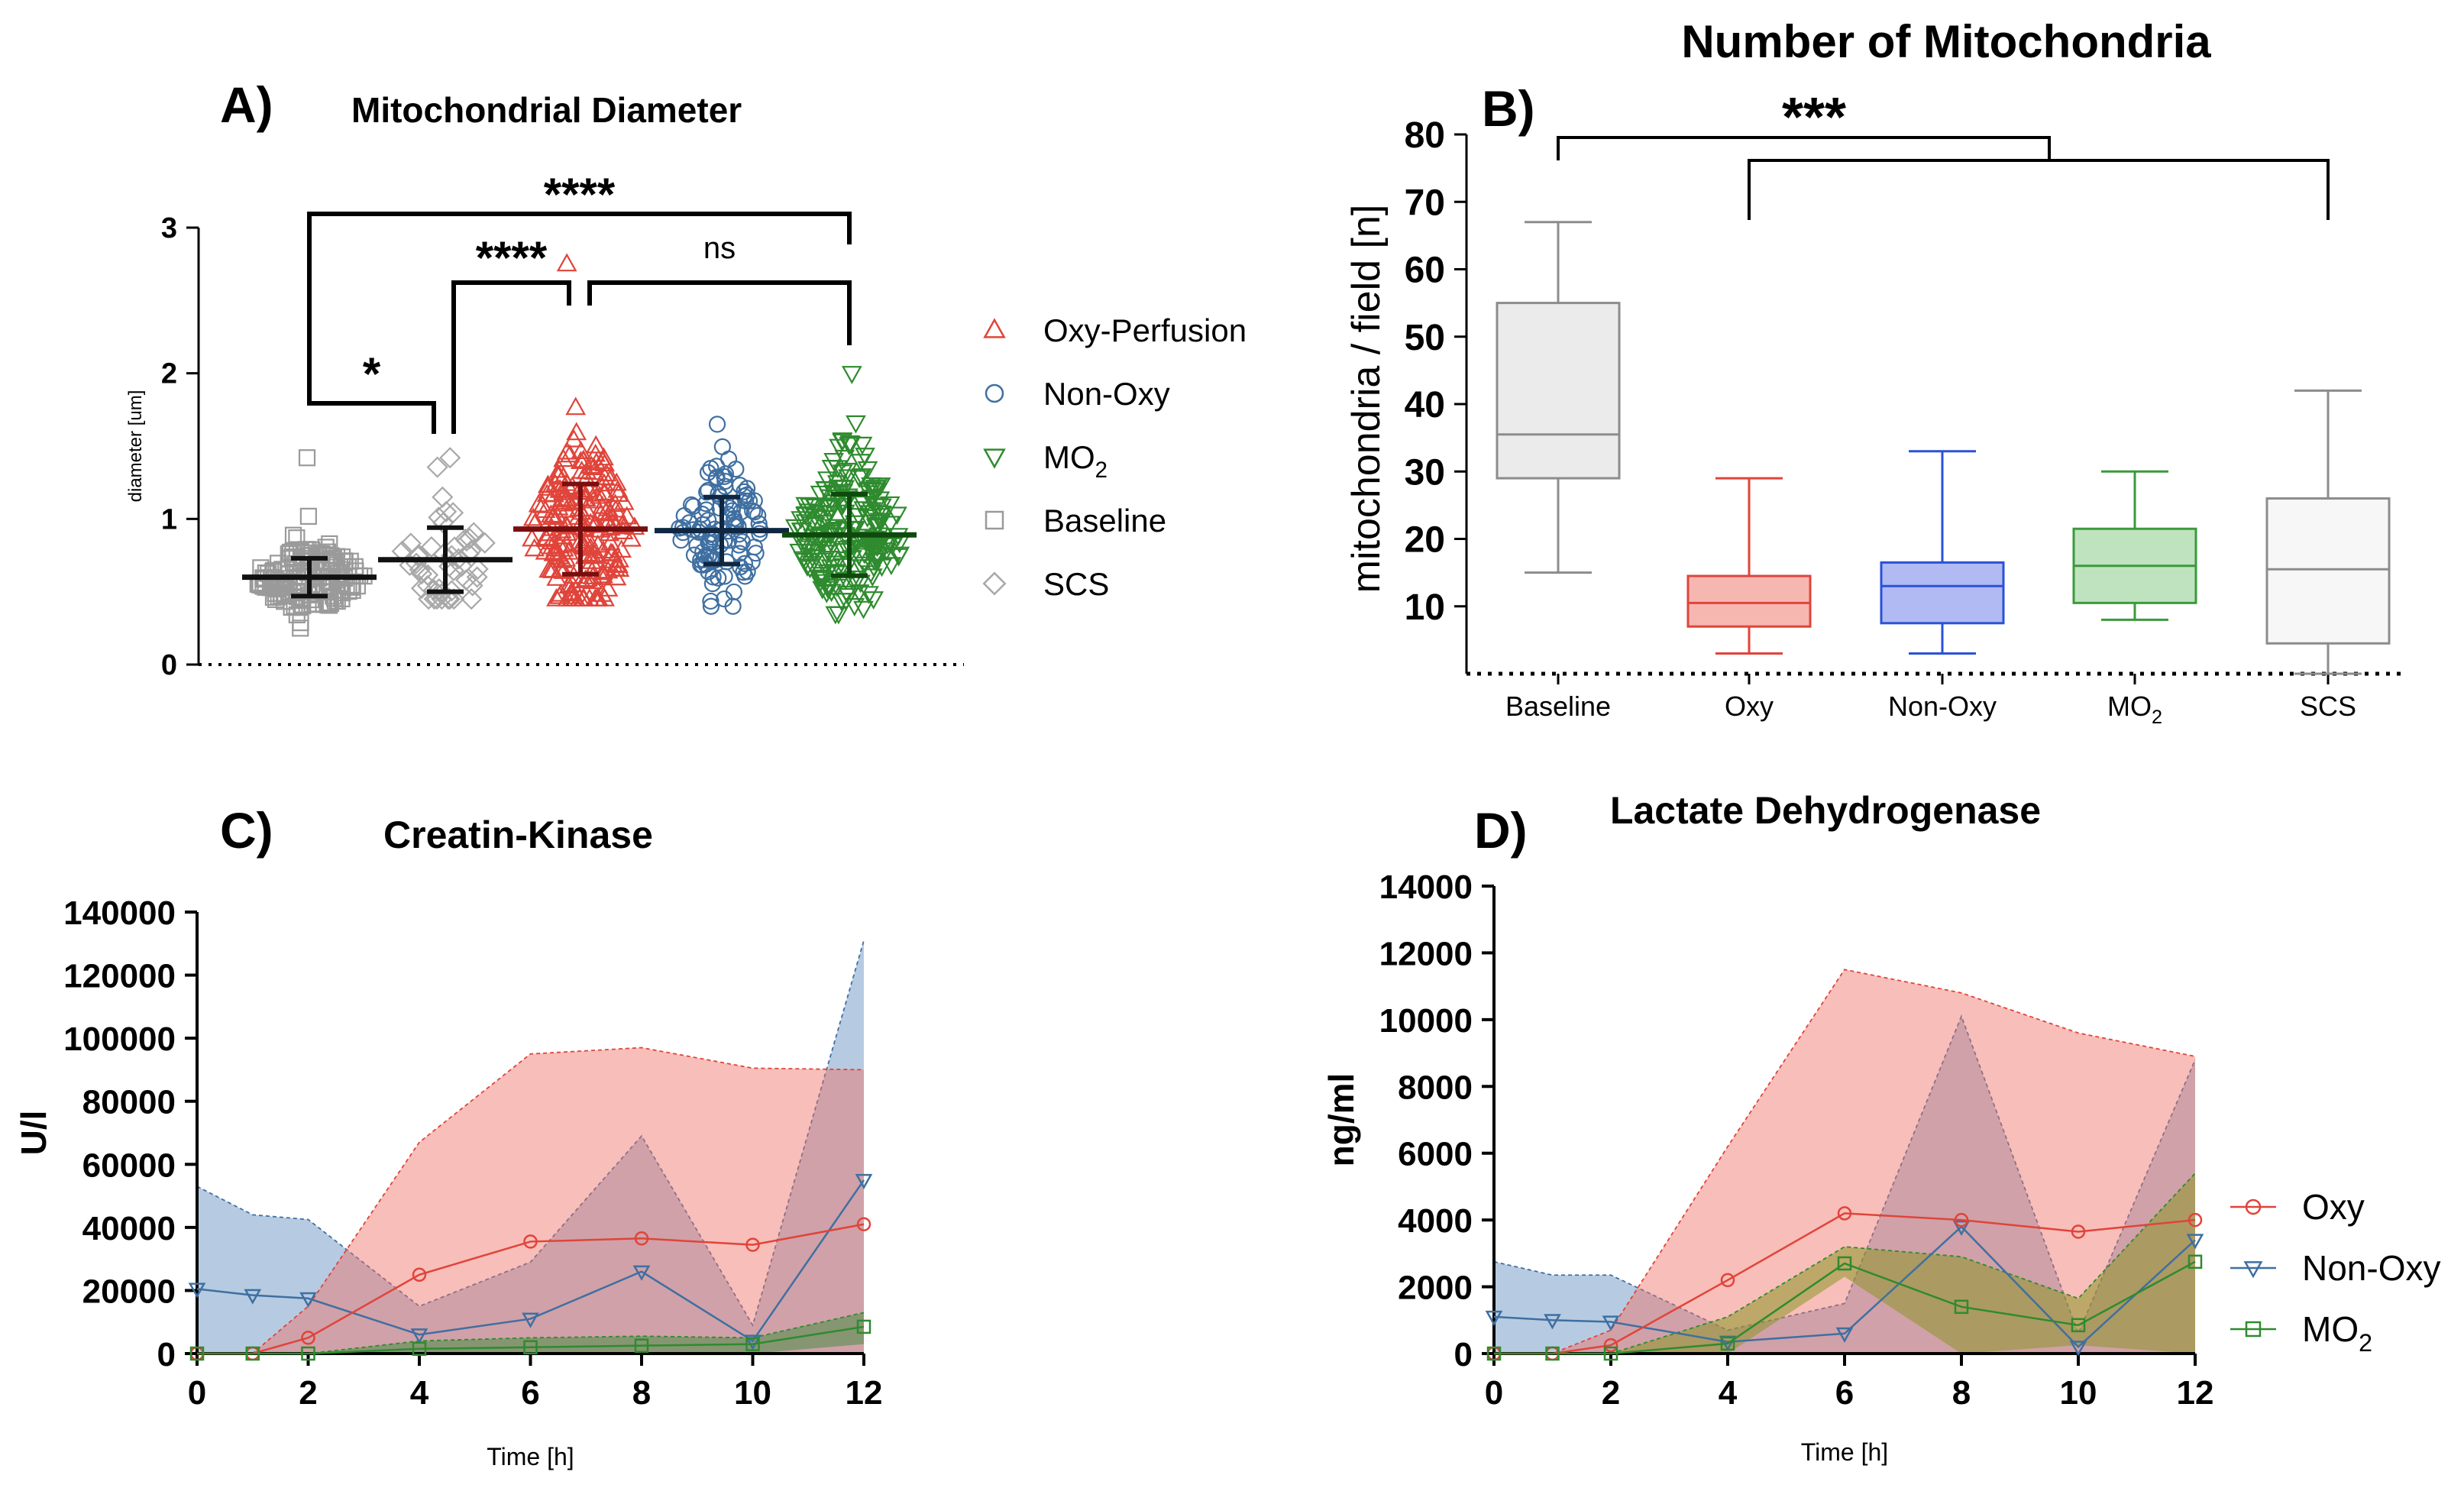 Image resolution: width=2464 pixels, height=1488 pixels. Describe the element at coordinates (2334, 1207) in the screenshot. I see `legend-label-d: Oxy` at that location.